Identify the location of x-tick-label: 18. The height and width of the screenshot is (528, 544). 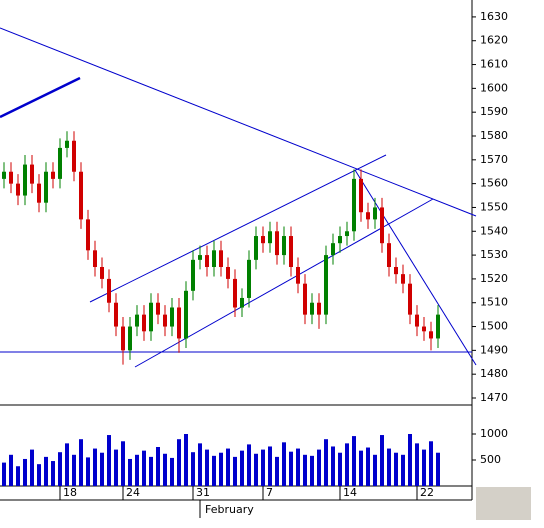
(70, 492).